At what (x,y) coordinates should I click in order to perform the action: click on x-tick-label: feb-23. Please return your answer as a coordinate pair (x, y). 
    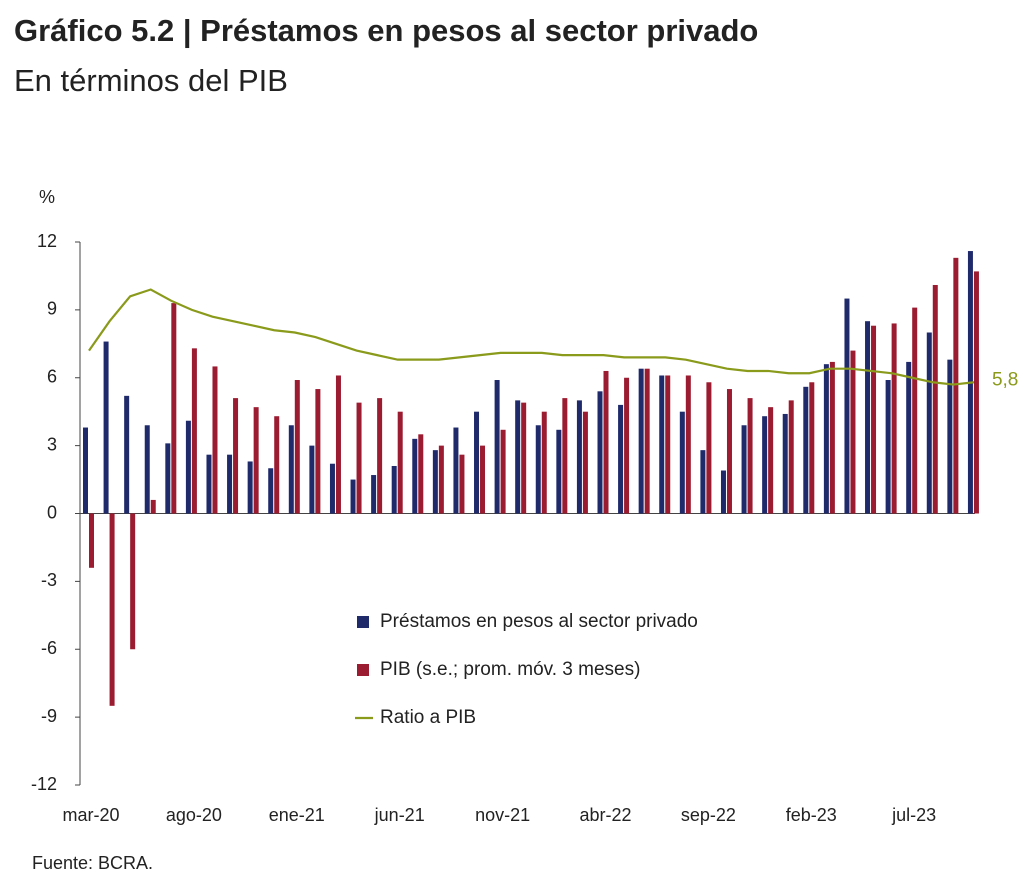
    Looking at the image, I should click on (811, 815).